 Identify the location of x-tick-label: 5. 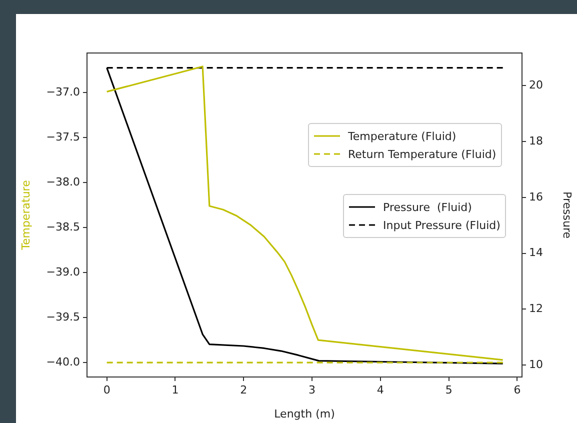
(448, 389).